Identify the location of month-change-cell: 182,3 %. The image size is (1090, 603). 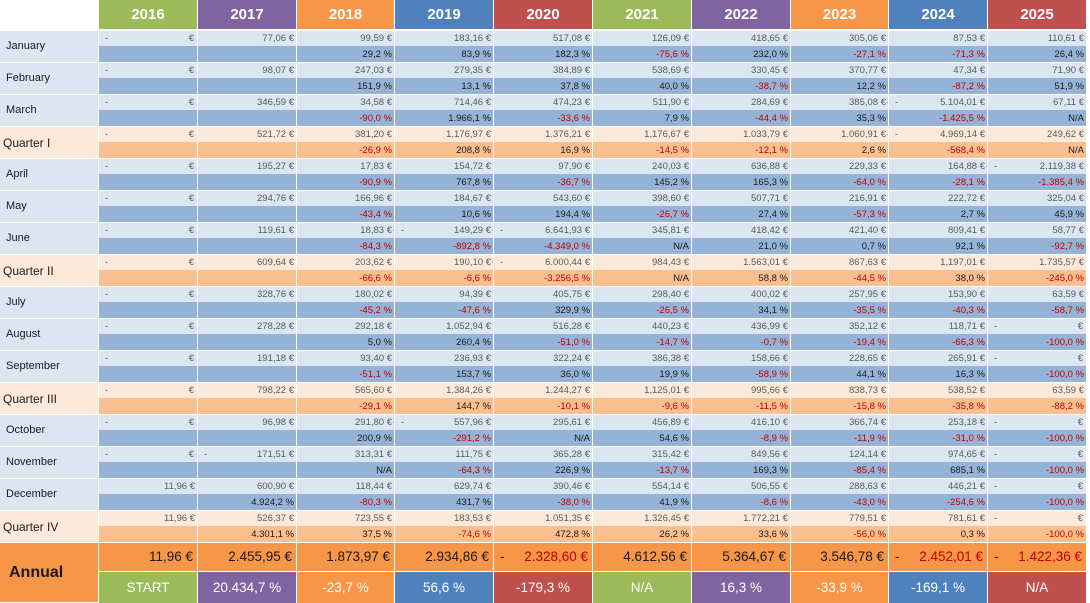
(543, 54).